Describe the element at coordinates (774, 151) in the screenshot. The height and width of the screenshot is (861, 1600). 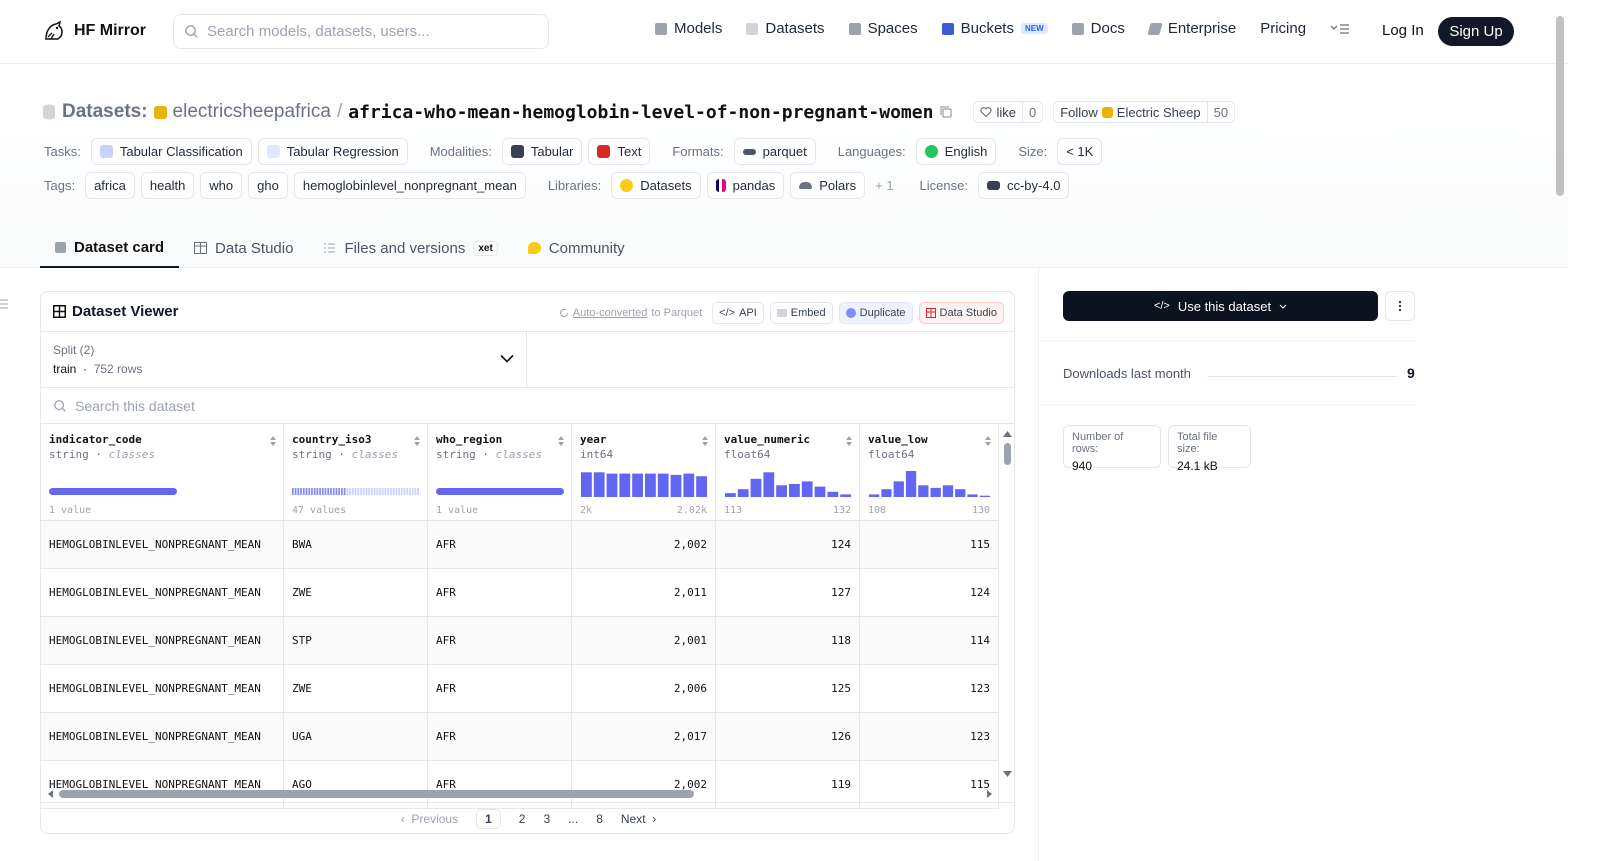
I see `format-parquet: parquet` at that location.